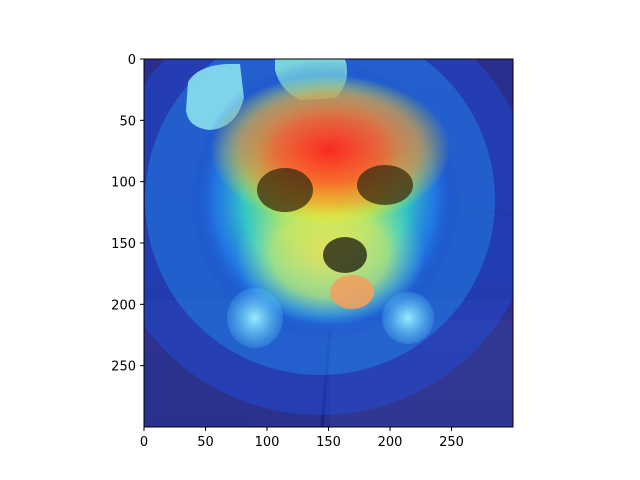 Image resolution: width=640 pixels, height=480 pixels. I want to click on y-tick-label: 50, so click(127, 121).